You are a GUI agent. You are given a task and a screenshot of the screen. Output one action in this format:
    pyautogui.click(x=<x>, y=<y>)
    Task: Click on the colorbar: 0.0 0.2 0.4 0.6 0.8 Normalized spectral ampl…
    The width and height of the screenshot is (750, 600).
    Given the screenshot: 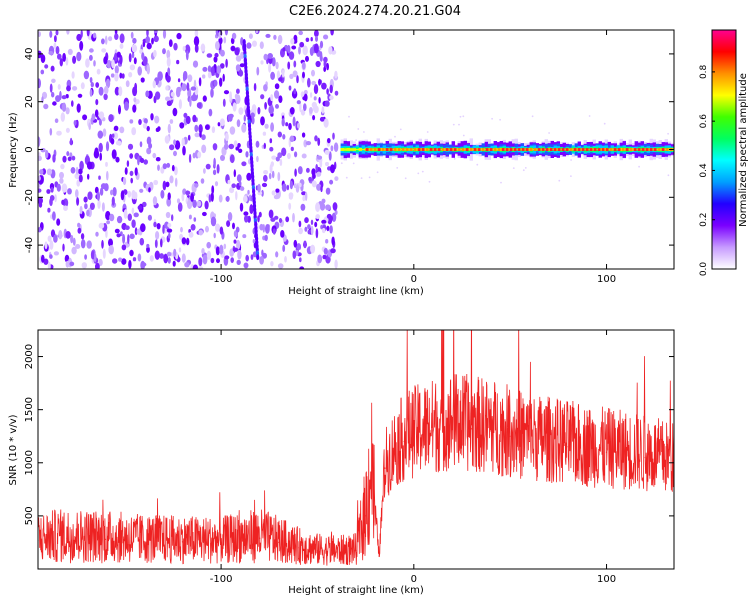 What is the action you would take?
    pyautogui.click(x=724, y=152)
    